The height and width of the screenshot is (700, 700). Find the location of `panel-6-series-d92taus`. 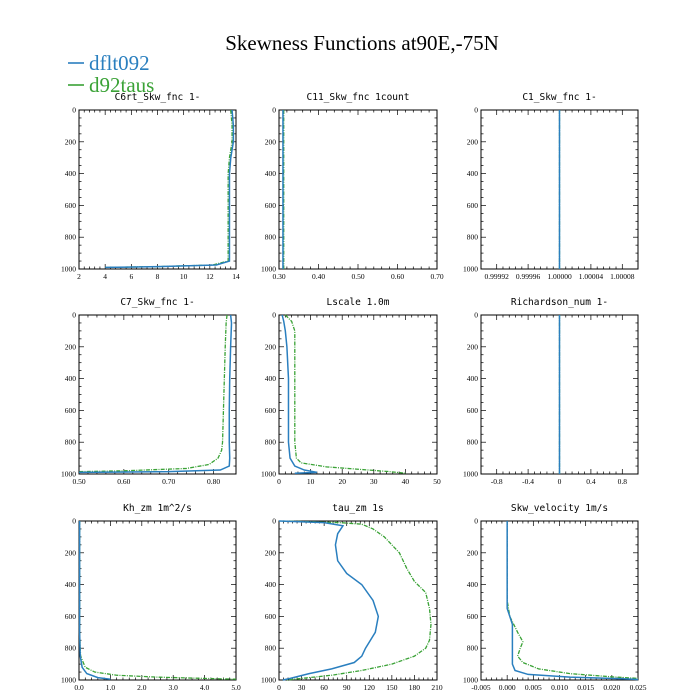

panel-6-series-d92taus is located at coordinates (157, 600).